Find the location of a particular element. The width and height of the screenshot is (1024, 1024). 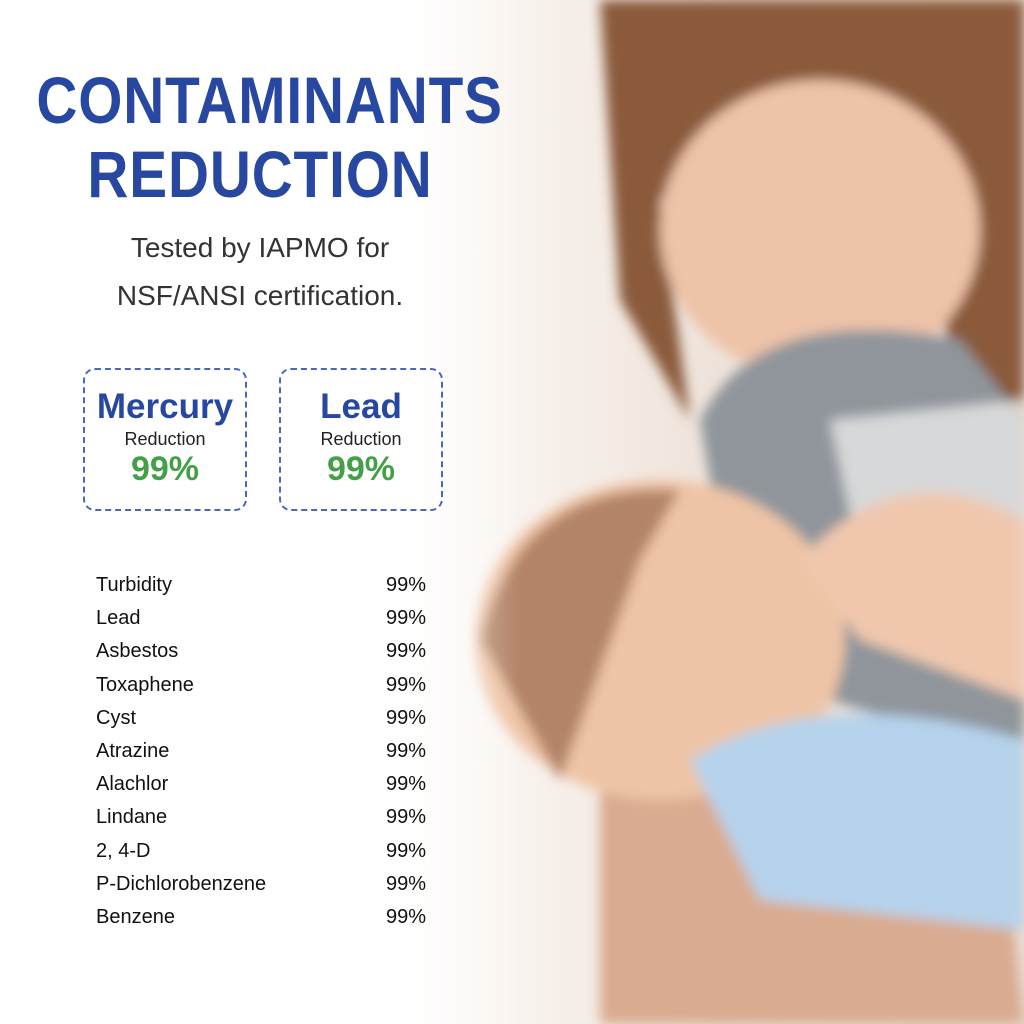

contaminant-row: Alachlor 99% is located at coordinates (261, 784).